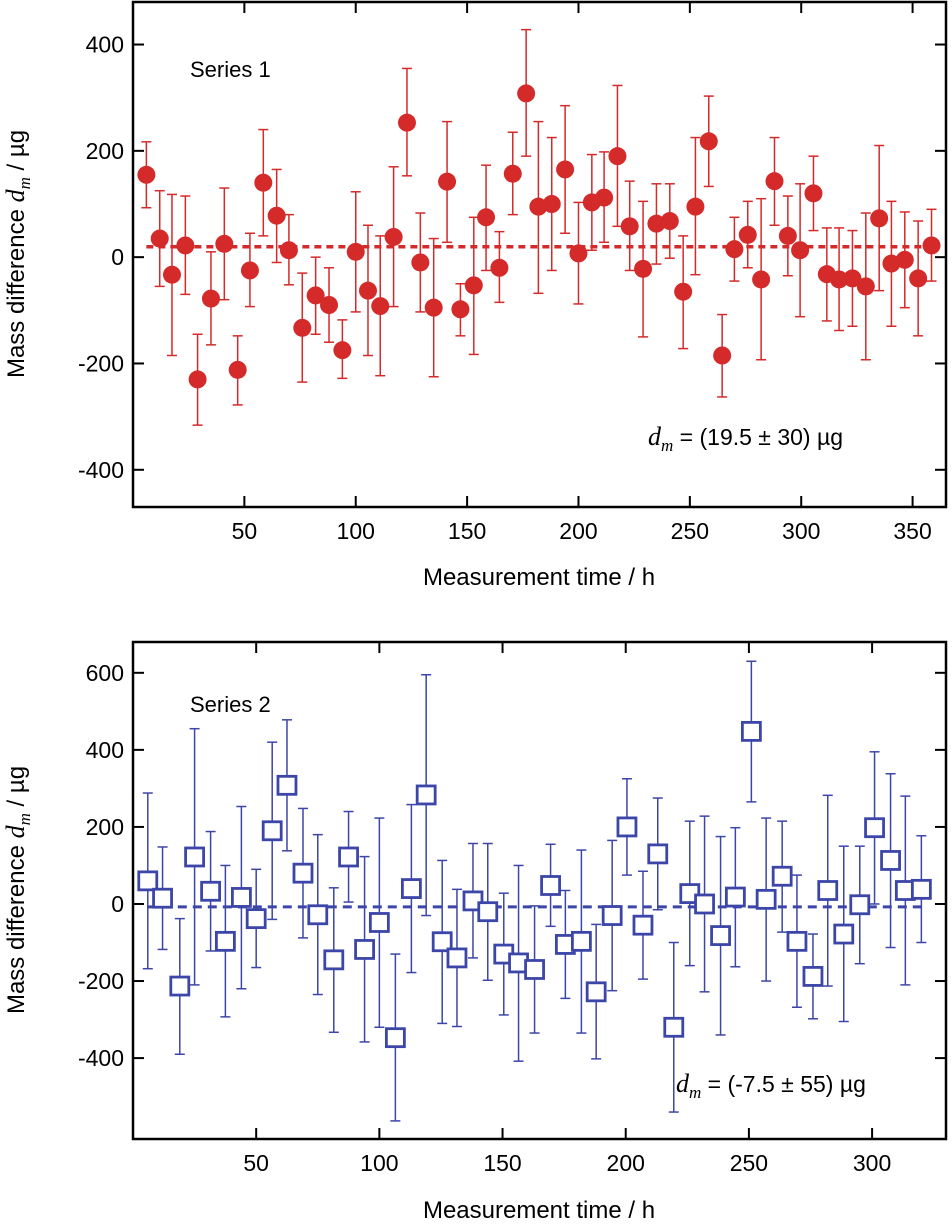 The image size is (952, 1227). I want to click on x-axis-label: Measurement time / h, so click(539, 577).